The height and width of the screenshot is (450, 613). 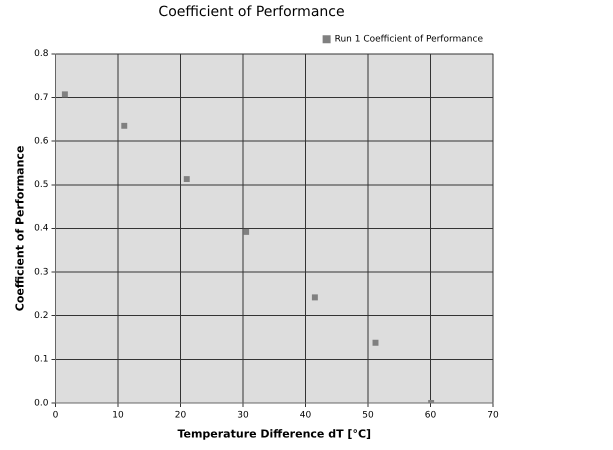 What do you see at coordinates (430, 415) in the screenshot?
I see `x-tick-label: 60` at bounding box center [430, 415].